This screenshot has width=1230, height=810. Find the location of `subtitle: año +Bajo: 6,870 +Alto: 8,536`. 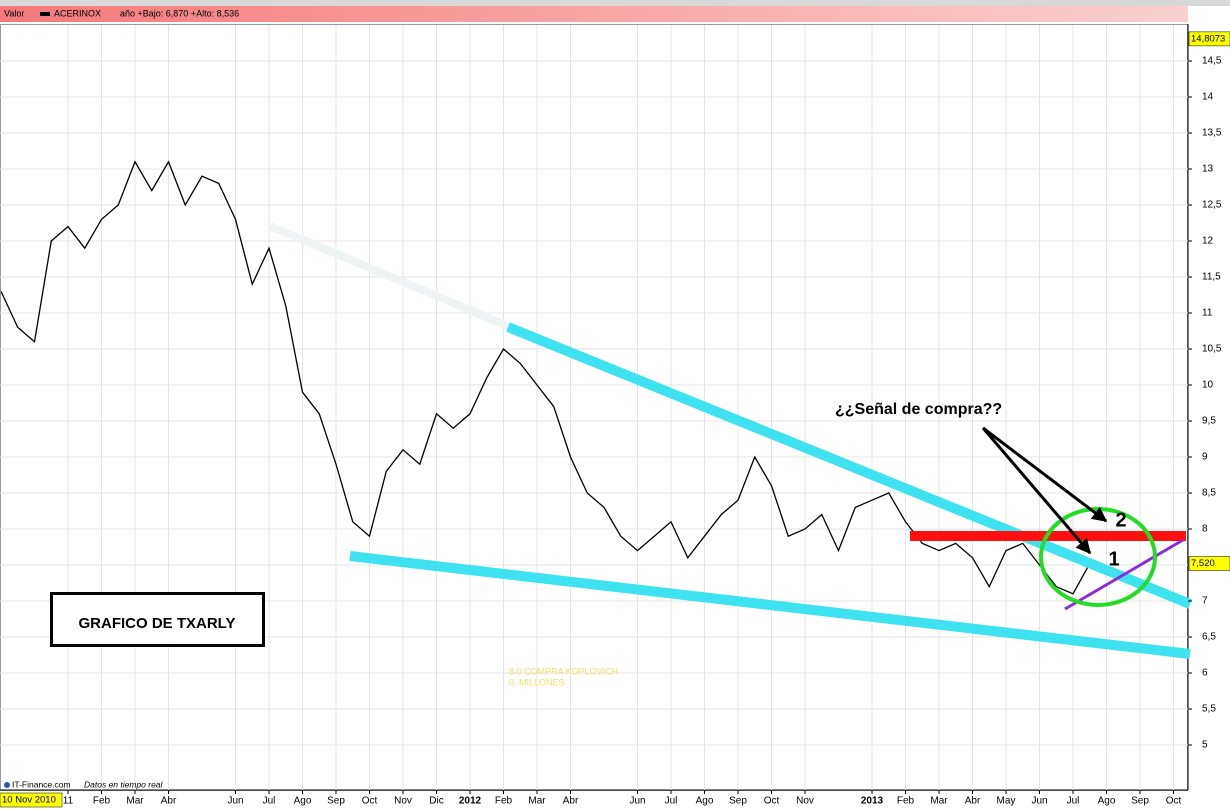

subtitle: año +Bajo: 6,870 +Alto: 8,536 is located at coordinates (179, 13).